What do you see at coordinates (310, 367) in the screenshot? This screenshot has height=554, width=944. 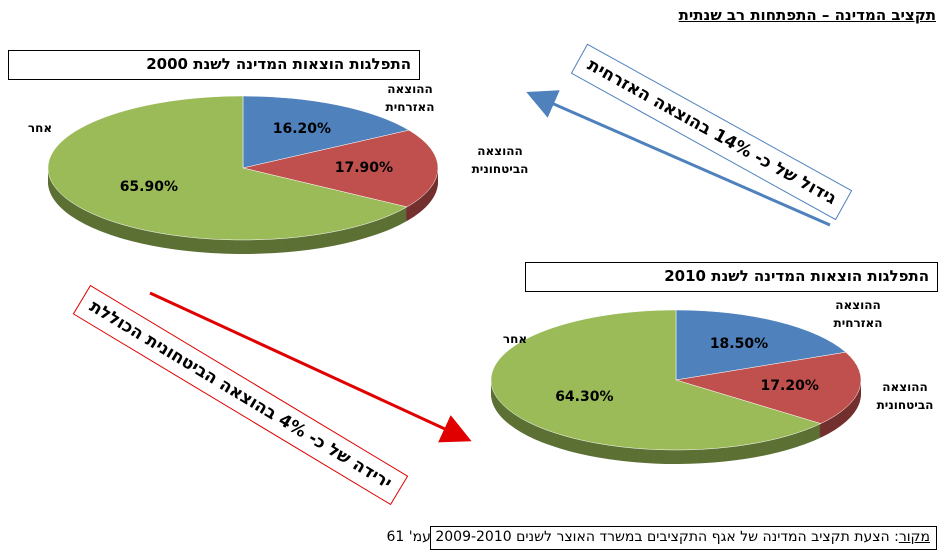 I see `arrow-down` at bounding box center [310, 367].